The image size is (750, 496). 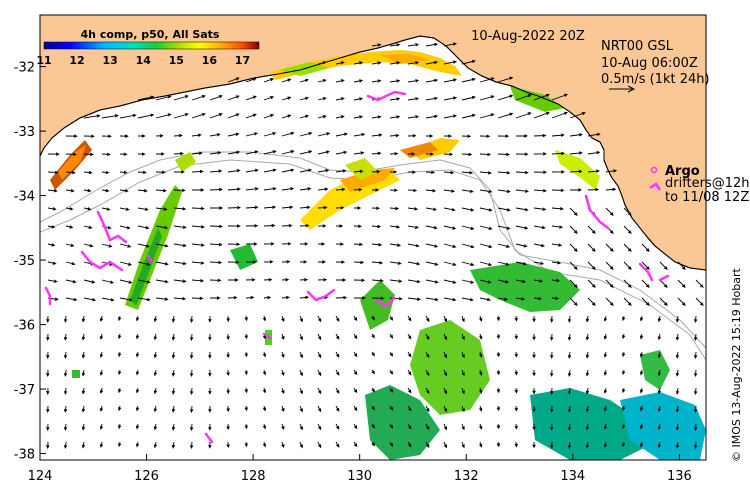 I want to click on colorbar-tick-label: 17, so click(x=242, y=60).